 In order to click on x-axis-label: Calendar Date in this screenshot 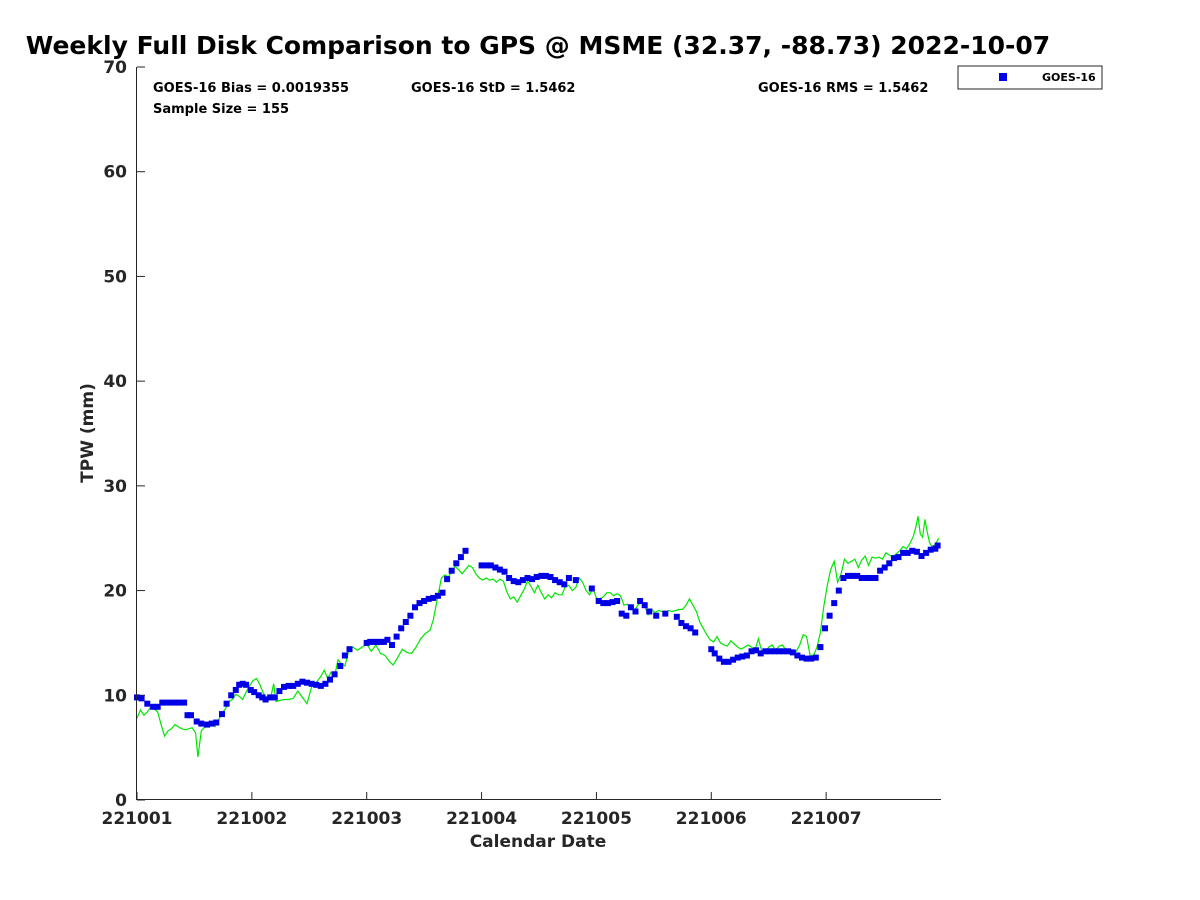, I will do `click(538, 842)`.